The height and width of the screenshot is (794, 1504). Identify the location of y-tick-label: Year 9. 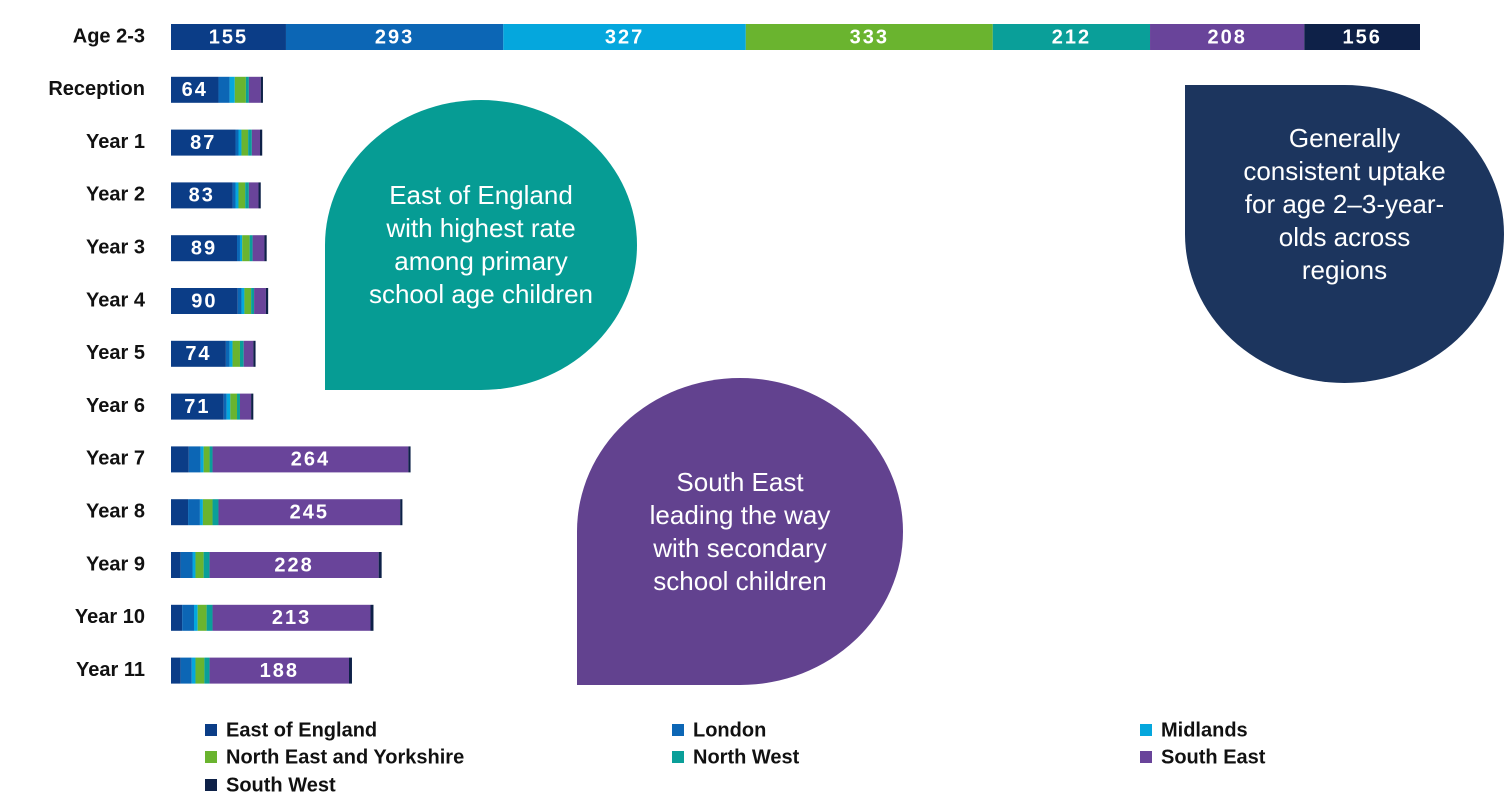
(115, 564).